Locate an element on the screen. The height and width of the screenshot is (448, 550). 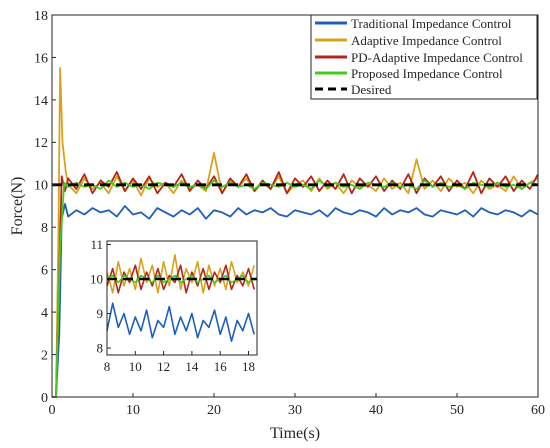
y-axis-label: Force(N) is located at coordinates (17, 206).